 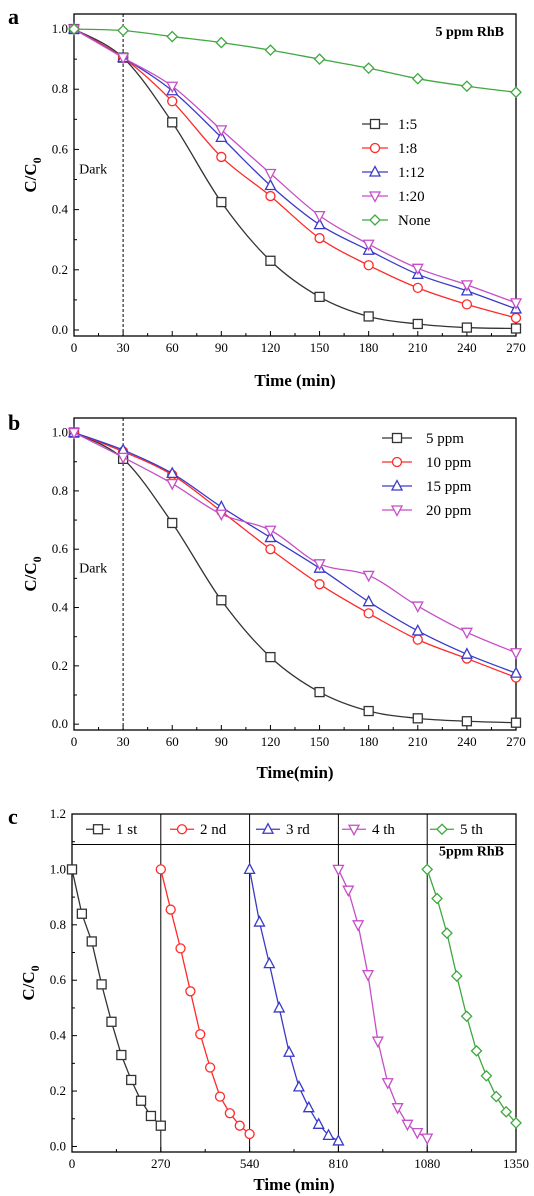 I want to click on panel-label: a, so click(x=13, y=16).